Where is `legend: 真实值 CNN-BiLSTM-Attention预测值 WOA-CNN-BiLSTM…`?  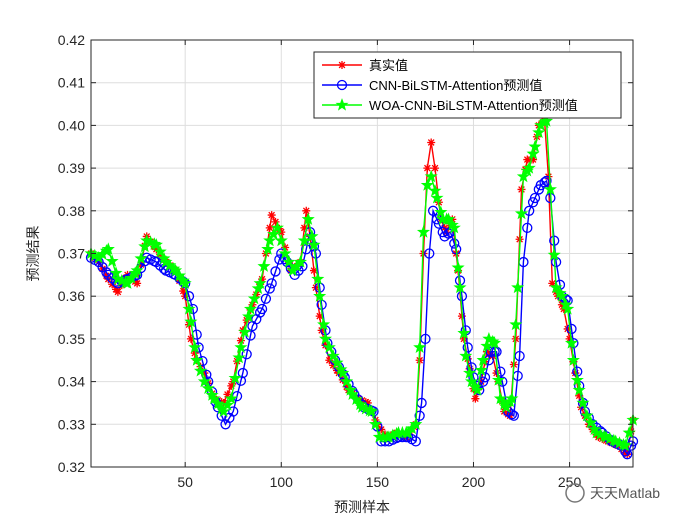 legend: 真实值 CNN-BiLSTM-Attention预测值 WOA-CNN-BiLSTM… is located at coordinates (467, 85).